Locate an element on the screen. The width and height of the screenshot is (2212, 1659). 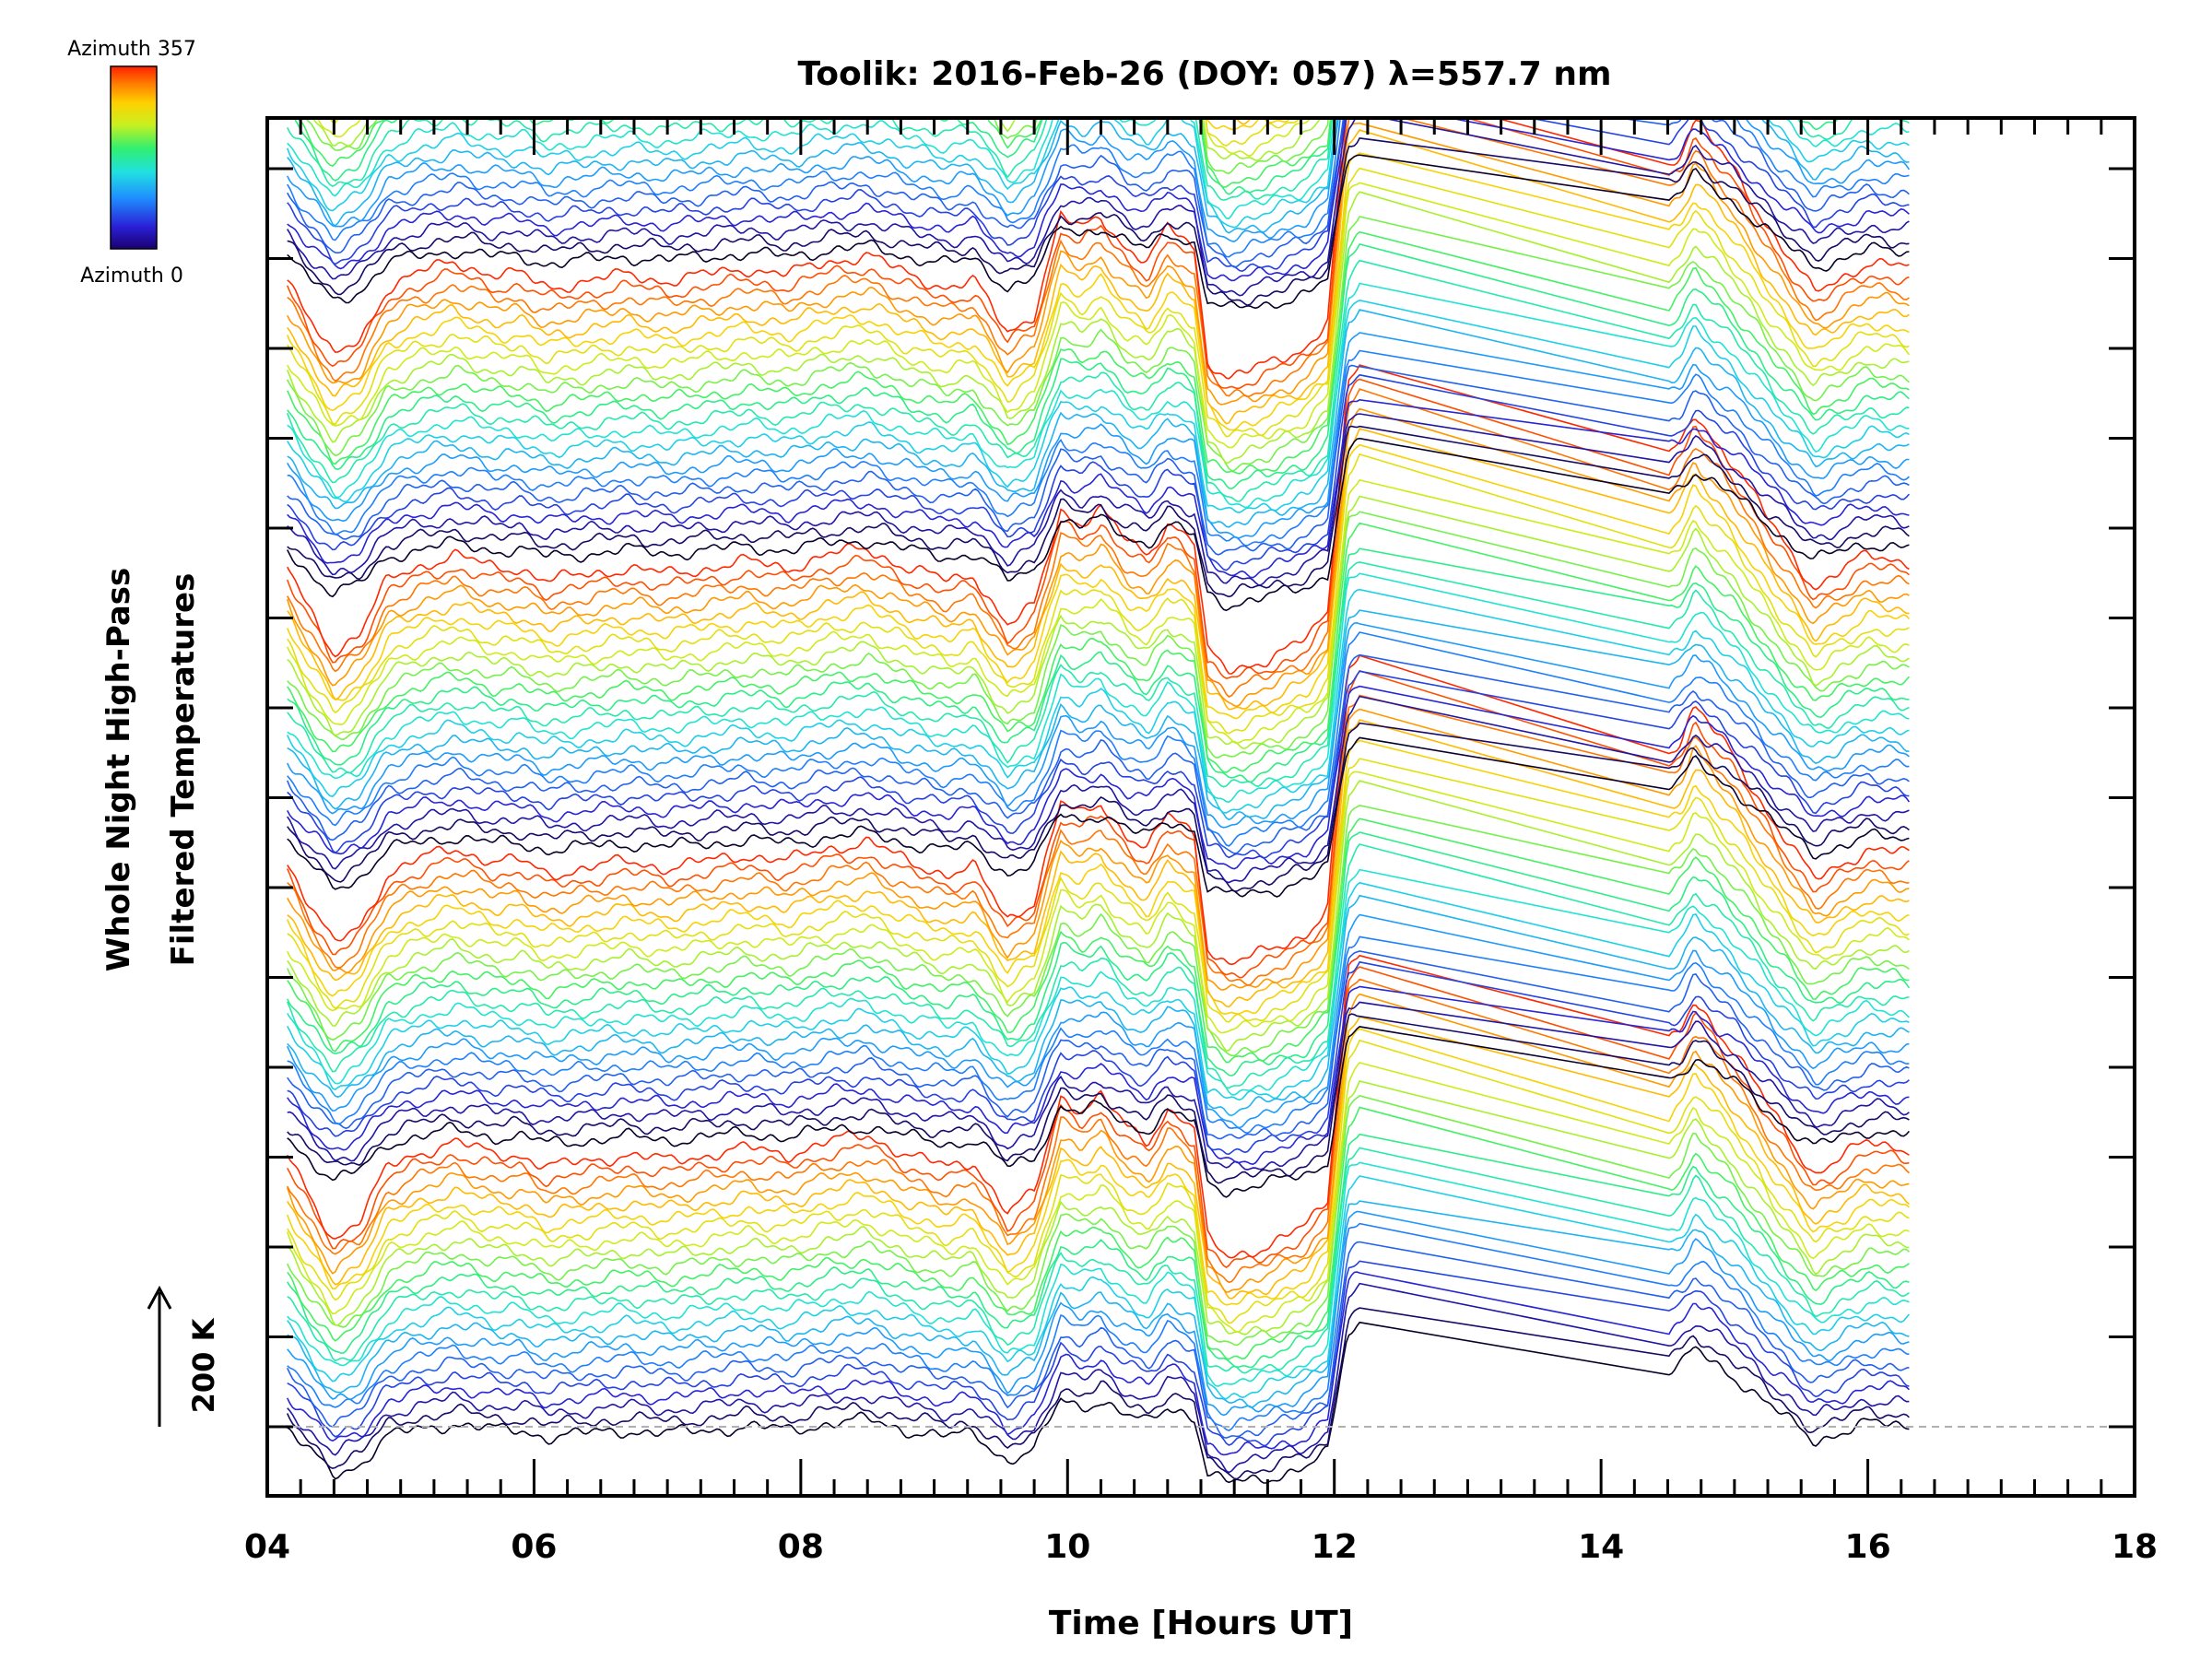
x-tick-label: 14 is located at coordinates (1601, 1547).